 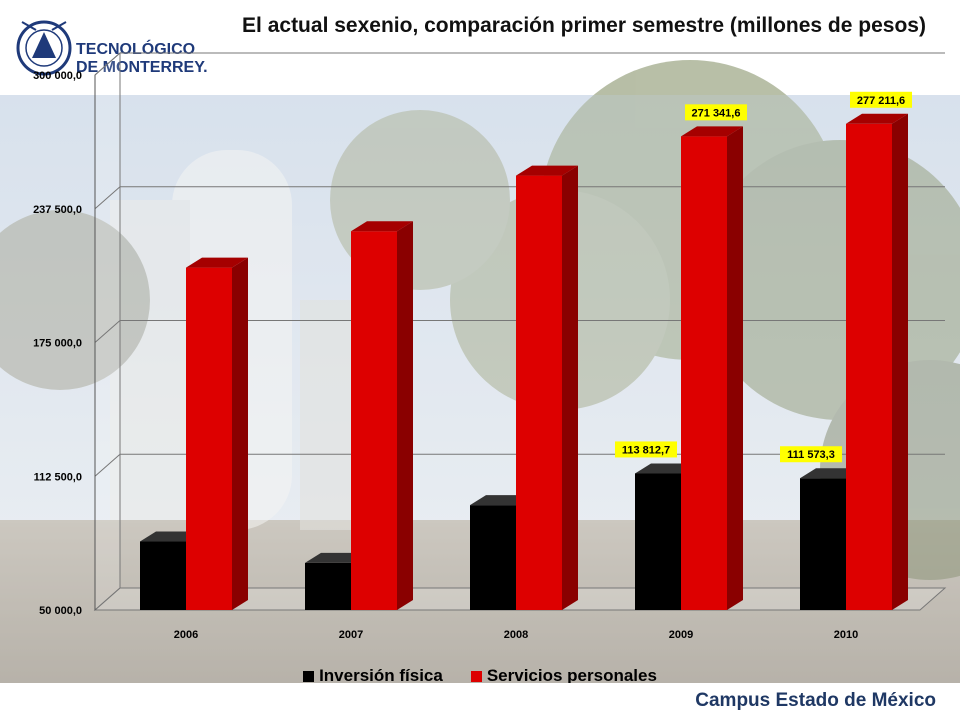 What do you see at coordinates (480, 701) in the screenshot?
I see `footer-band` at bounding box center [480, 701].